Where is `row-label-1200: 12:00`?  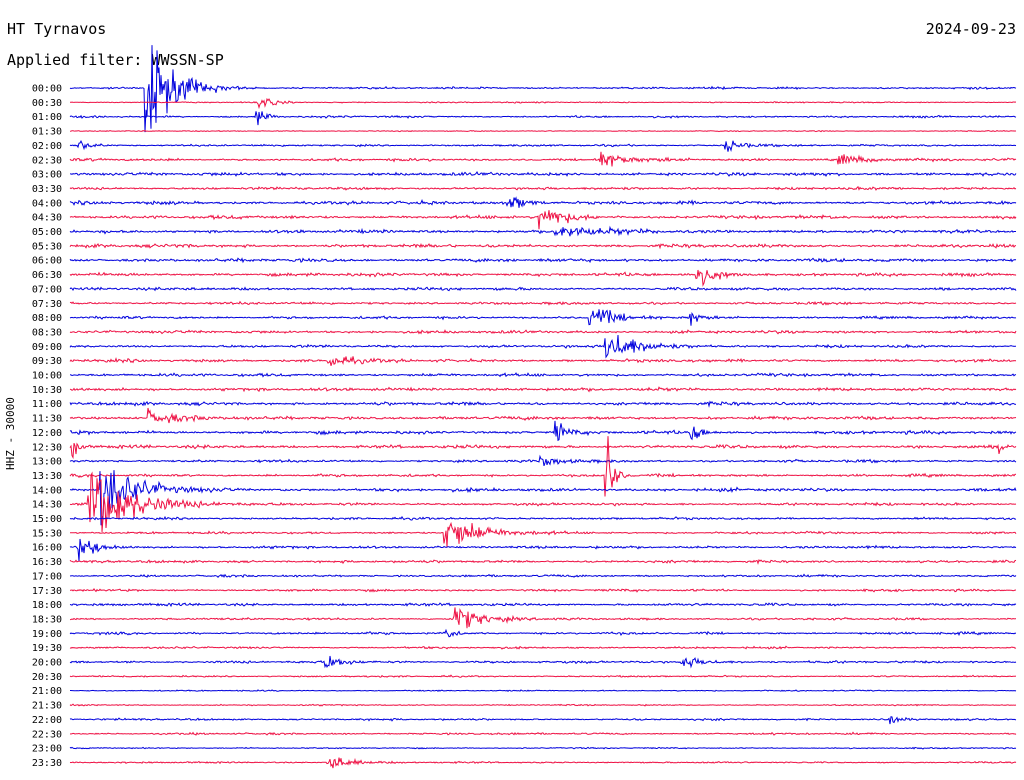 row-label-1200: 12:00 is located at coordinates (47, 433).